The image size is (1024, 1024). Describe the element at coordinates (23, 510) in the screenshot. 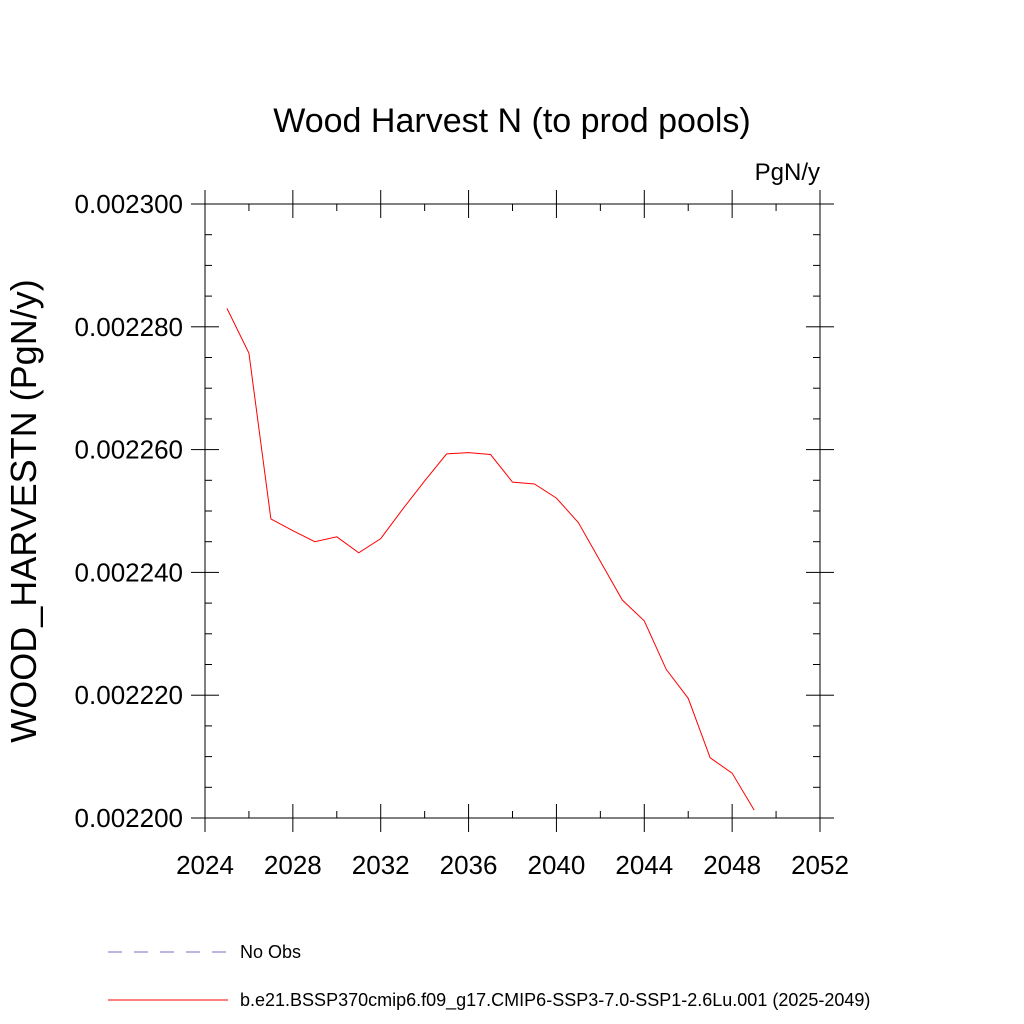

I see `y-axis-label: WOOD_HARVESTN (PgN/y)` at that location.